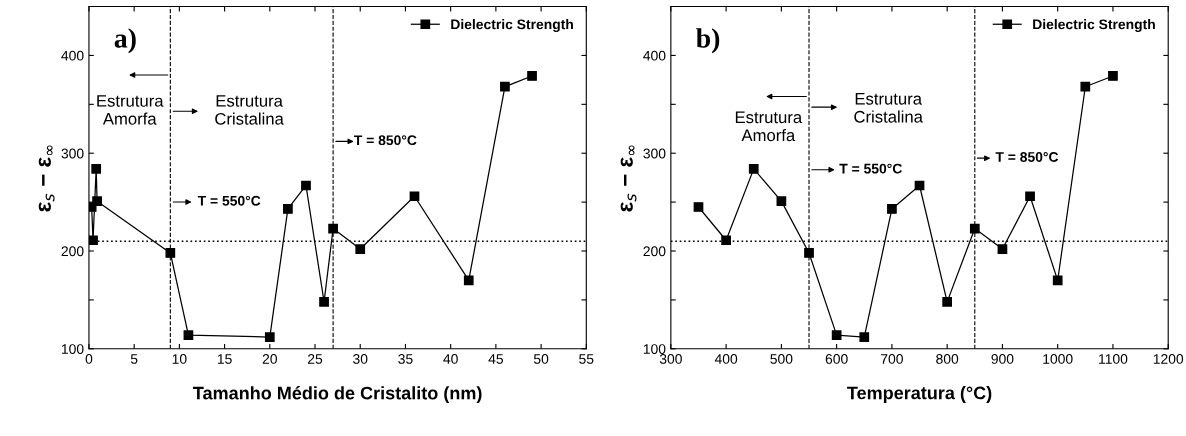  What do you see at coordinates (1113, 359) in the screenshot?
I see `x-tick-label: 1100` at bounding box center [1113, 359].